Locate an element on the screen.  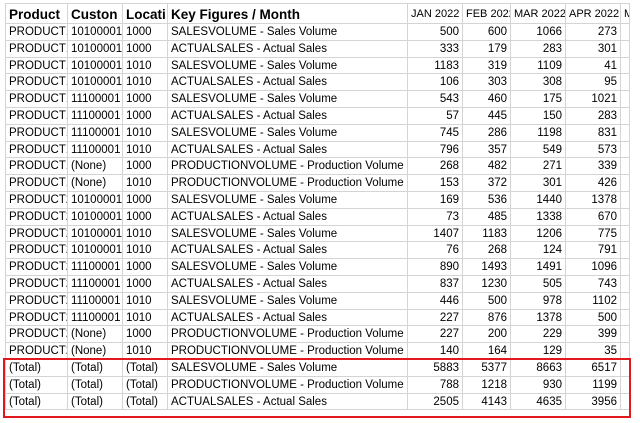
table-cell: 6517 is located at coordinates (593, 368).